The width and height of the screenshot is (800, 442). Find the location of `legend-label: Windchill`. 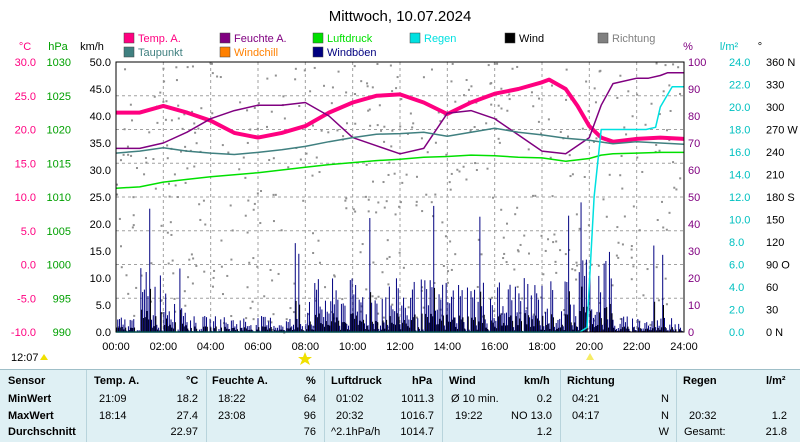

legend-label: Windchill is located at coordinates (256, 53).